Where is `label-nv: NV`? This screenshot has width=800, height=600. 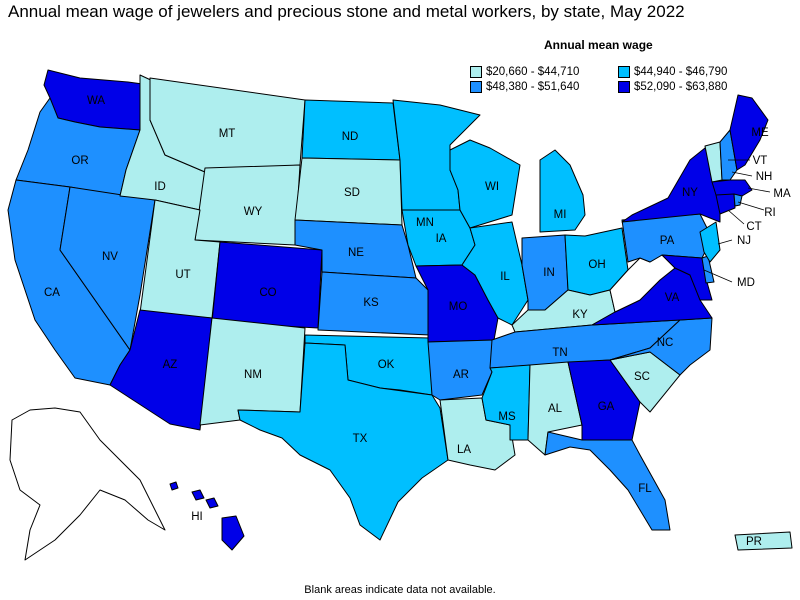 label-nv: NV is located at coordinates (110, 257).